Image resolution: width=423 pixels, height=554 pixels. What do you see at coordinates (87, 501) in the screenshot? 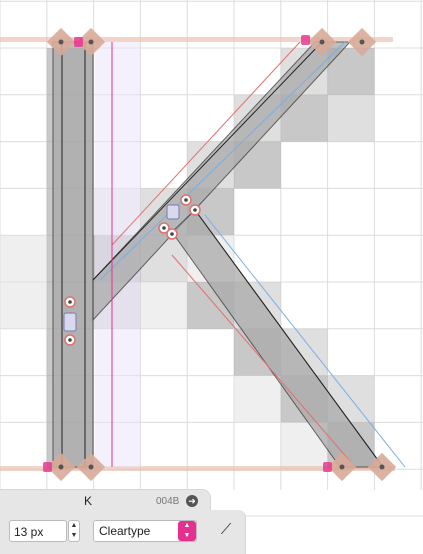
I see `glyph-name-label: K` at bounding box center [87, 501].